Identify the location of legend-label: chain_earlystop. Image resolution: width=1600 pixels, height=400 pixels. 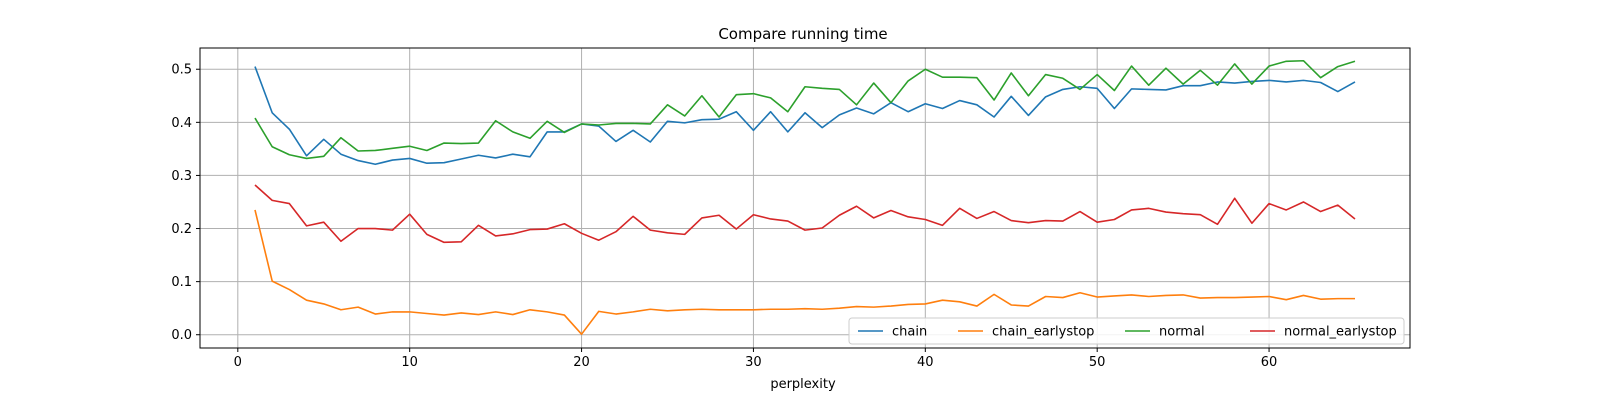
(1043, 332).